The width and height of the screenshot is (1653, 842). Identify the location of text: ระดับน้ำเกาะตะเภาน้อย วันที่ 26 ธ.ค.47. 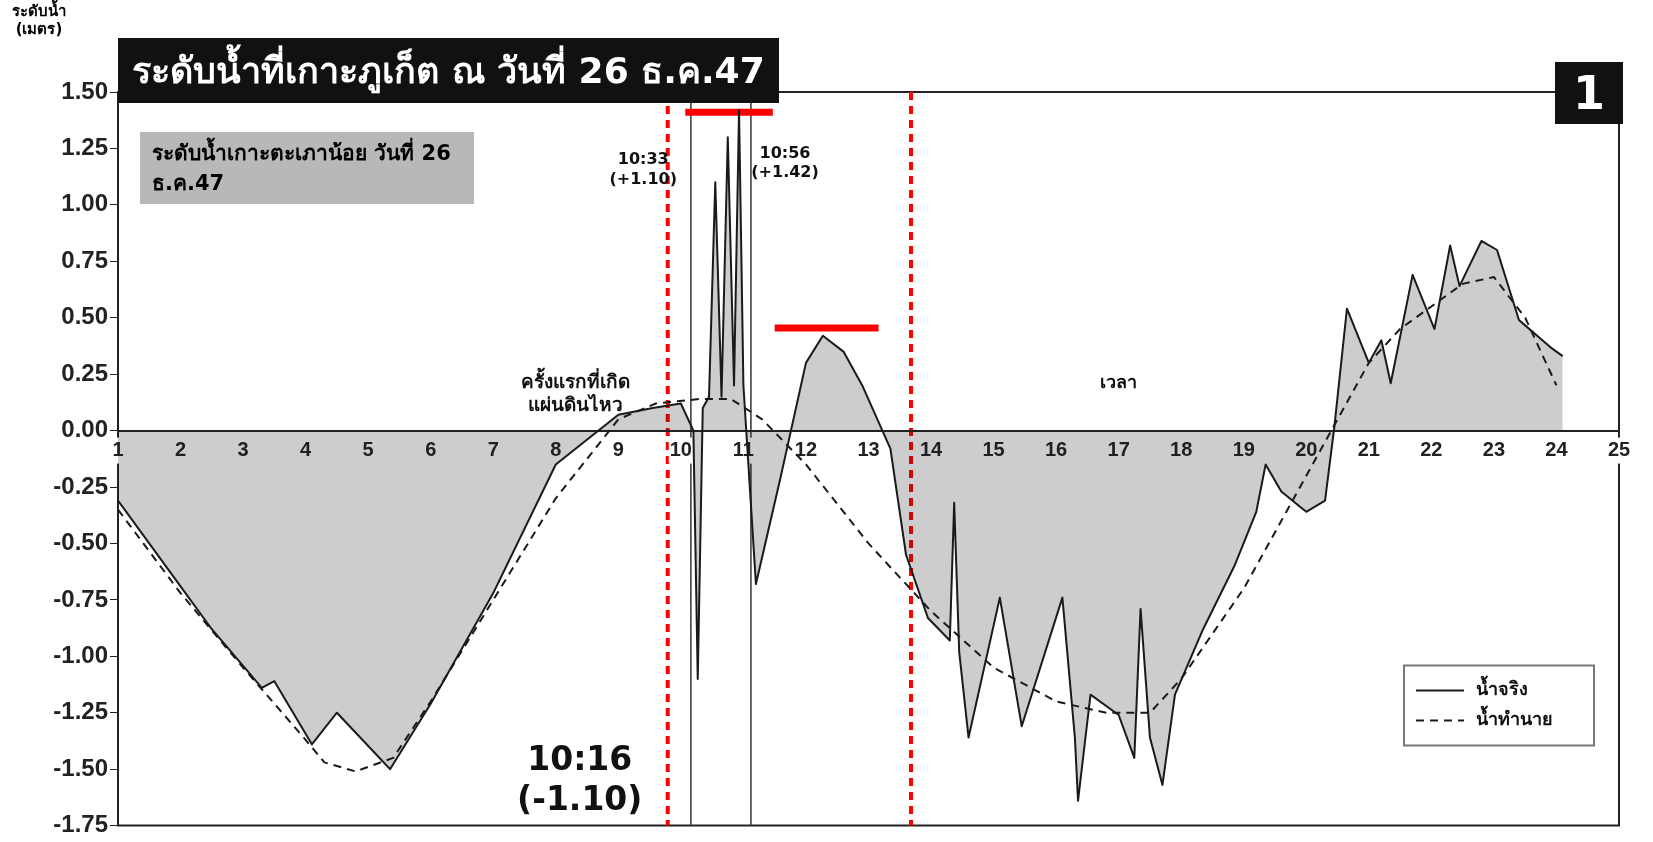
(307, 168).